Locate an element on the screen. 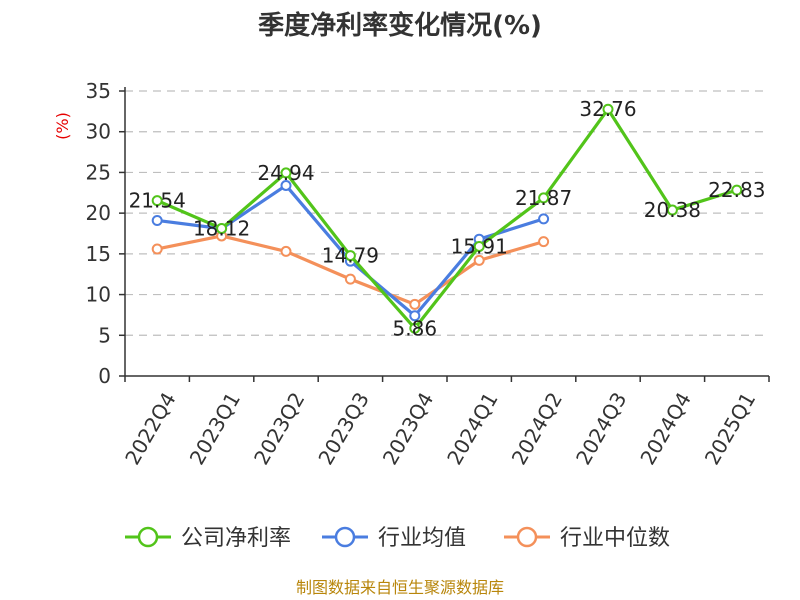  y-axis-label: (%) is located at coordinates (62, 126).